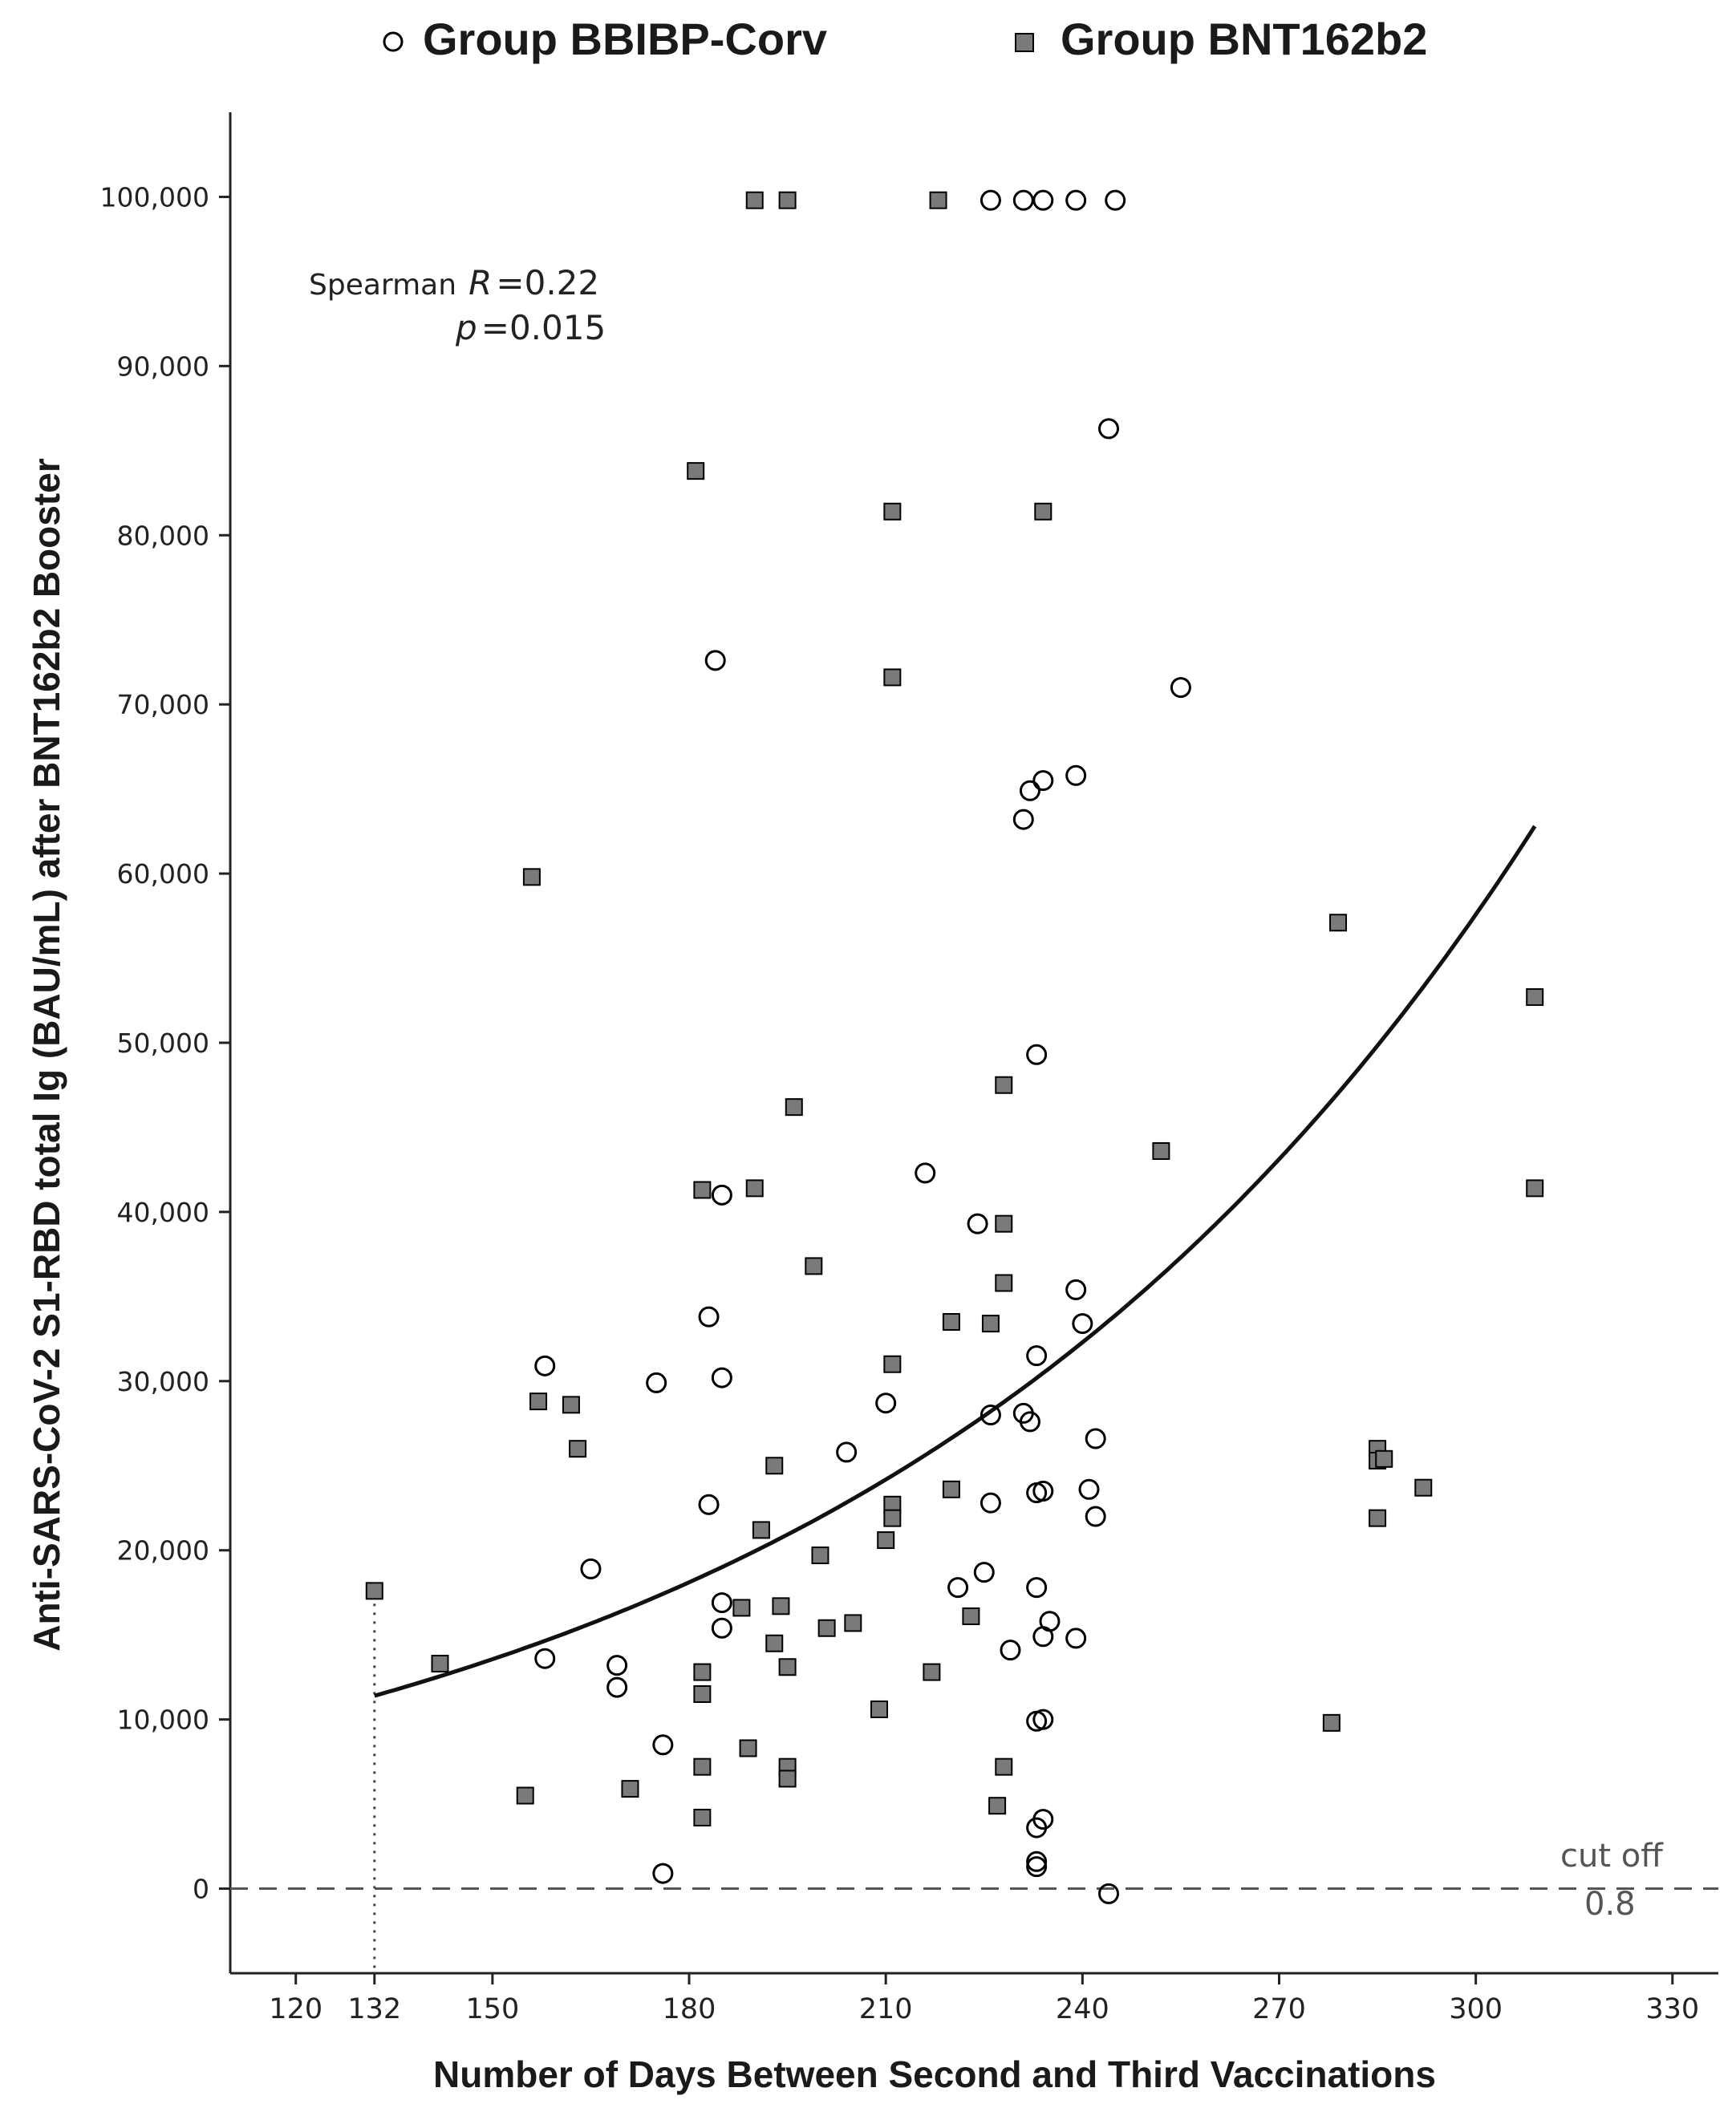  What do you see at coordinates (1672, 2009) in the screenshot?
I see `x-tick-label: 330` at bounding box center [1672, 2009].